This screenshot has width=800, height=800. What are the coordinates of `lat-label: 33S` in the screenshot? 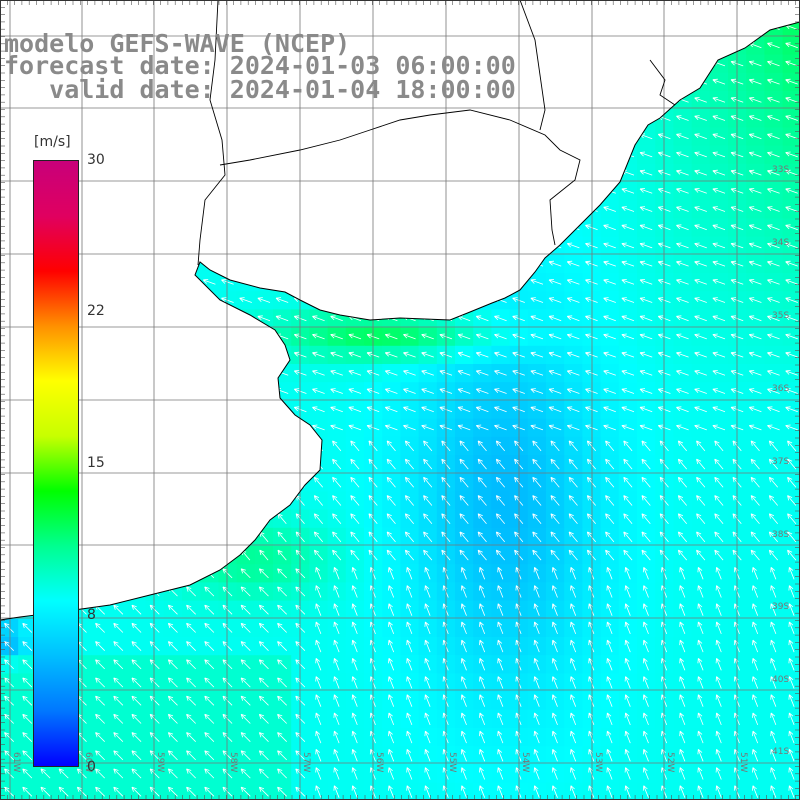 It's located at (780, 170).